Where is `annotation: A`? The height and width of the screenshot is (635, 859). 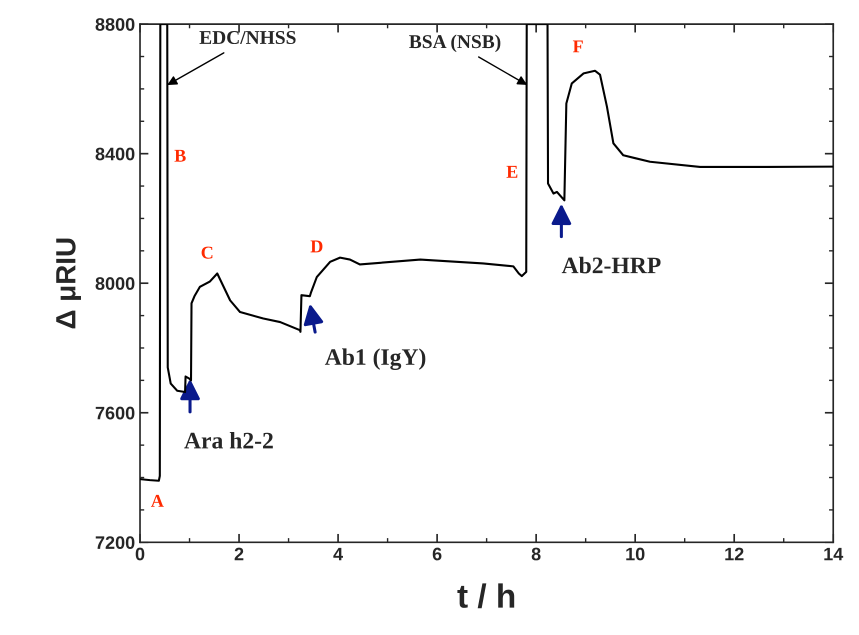 annotation: A is located at coordinates (157, 500).